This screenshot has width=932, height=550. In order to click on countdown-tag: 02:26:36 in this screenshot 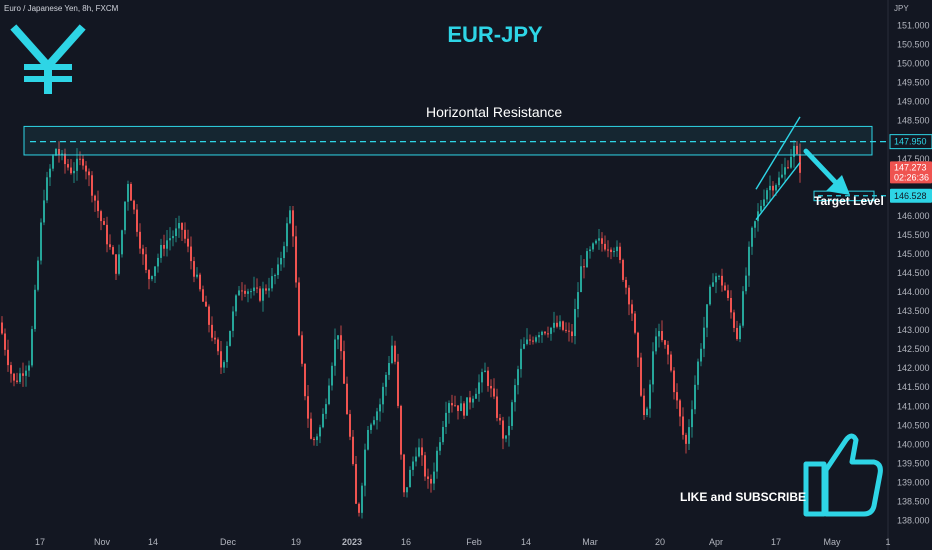, I will do `click(911, 177)`.